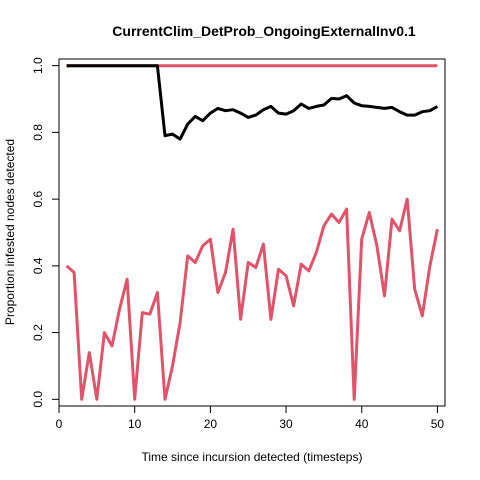 The height and width of the screenshot is (480, 480). What do you see at coordinates (45, 232) in the screenshot?
I see `y-axis: 0.0 0.2 0.4 0.6 0.8 1.0` at bounding box center [45, 232].